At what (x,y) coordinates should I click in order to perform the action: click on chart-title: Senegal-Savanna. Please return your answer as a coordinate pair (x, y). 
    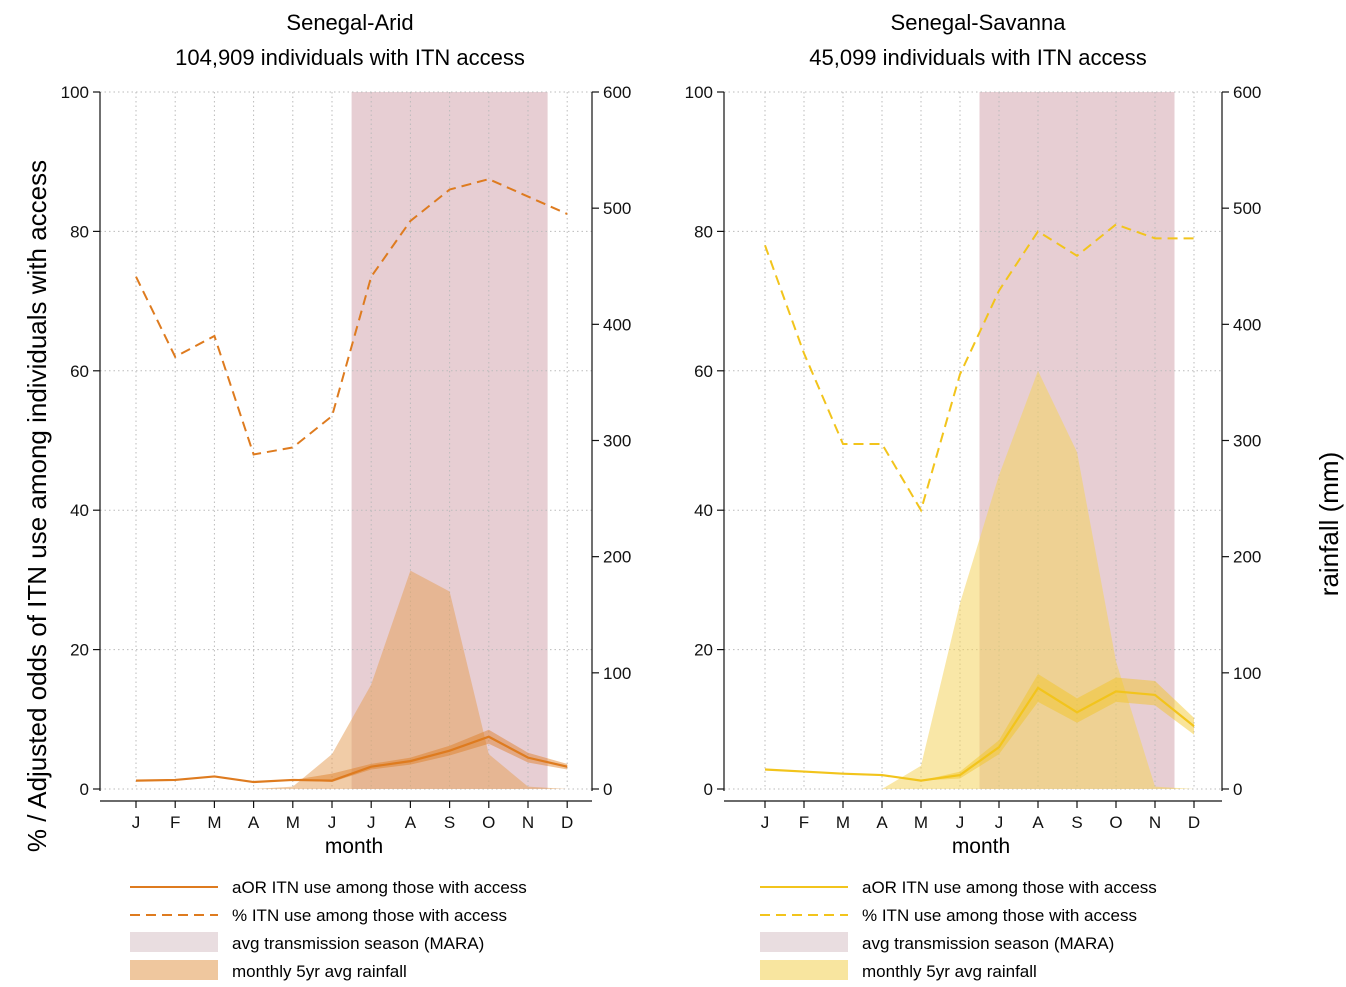
    Looking at the image, I should click on (979, 22).